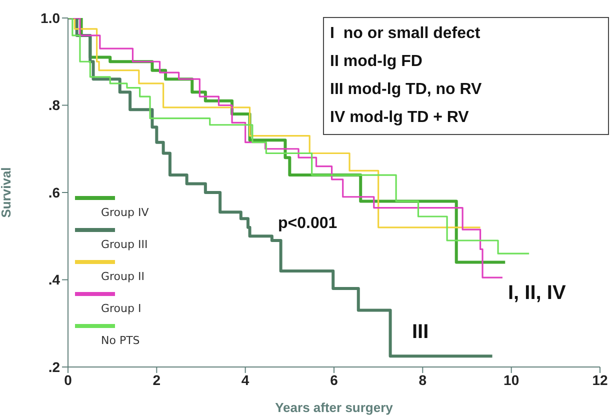 This screenshot has height=417, width=611. Describe the element at coordinates (334, 380) in the screenshot. I see `x-tick-label: 6` at that location.